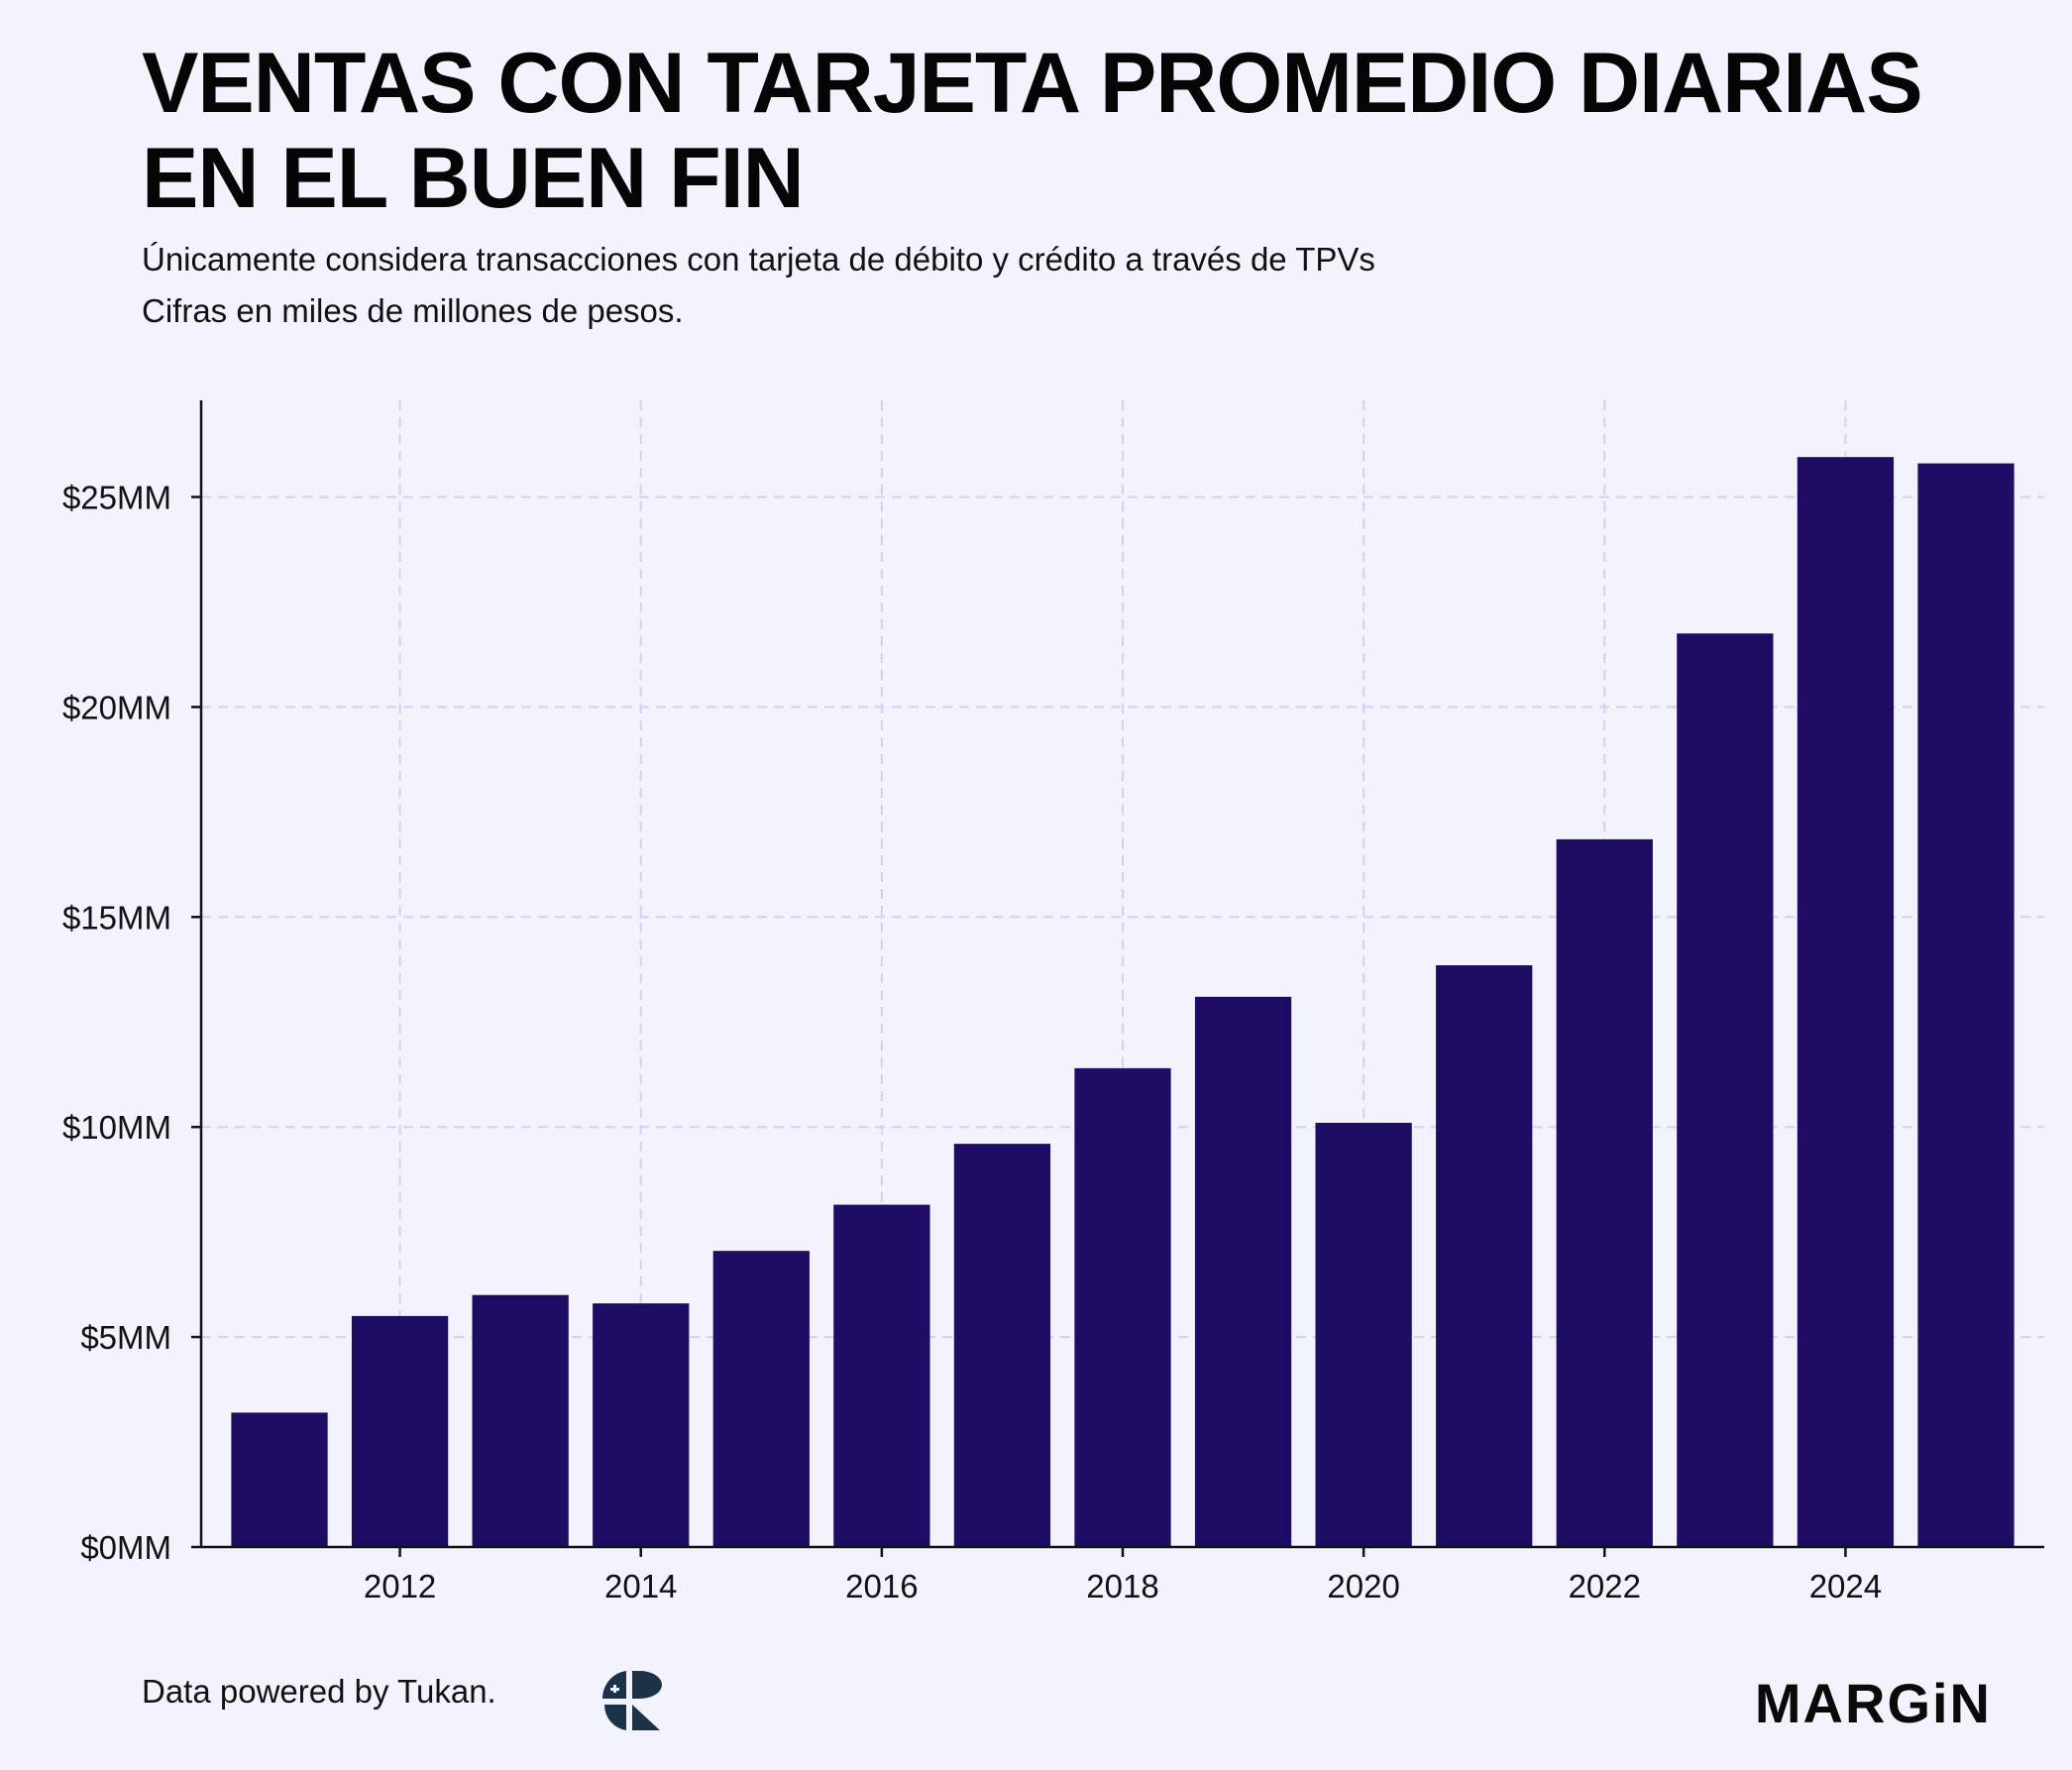 The height and width of the screenshot is (1770, 2072). What do you see at coordinates (1966, 1005) in the screenshot?
I see `bar-2025` at bounding box center [1966, 1005].